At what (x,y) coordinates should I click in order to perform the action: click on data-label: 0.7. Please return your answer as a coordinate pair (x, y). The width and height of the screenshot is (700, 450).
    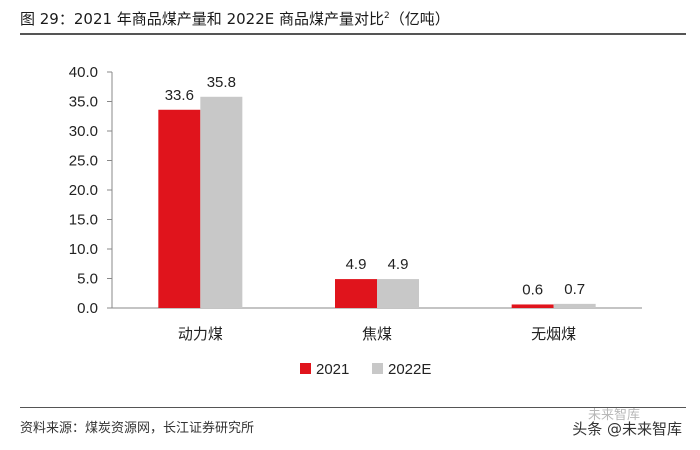
    Looking at the image, I should click on (574, 289).